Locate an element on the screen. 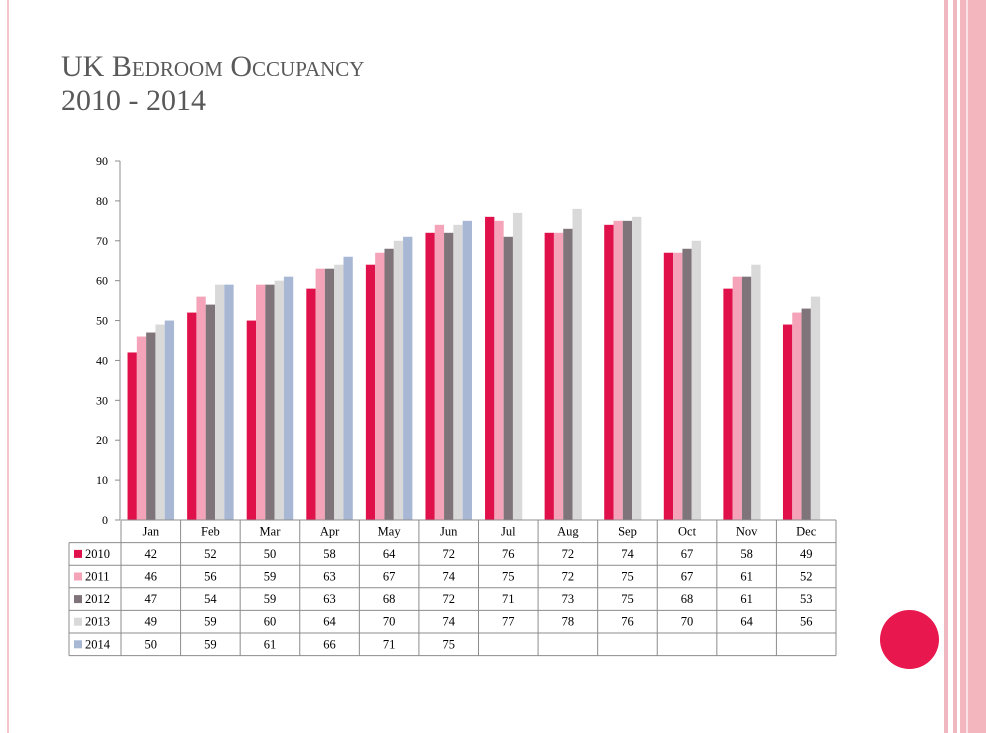 The height and width of the screenshot is (733, 986). table-cell-value: 73 is located at coordinates (568, 599).